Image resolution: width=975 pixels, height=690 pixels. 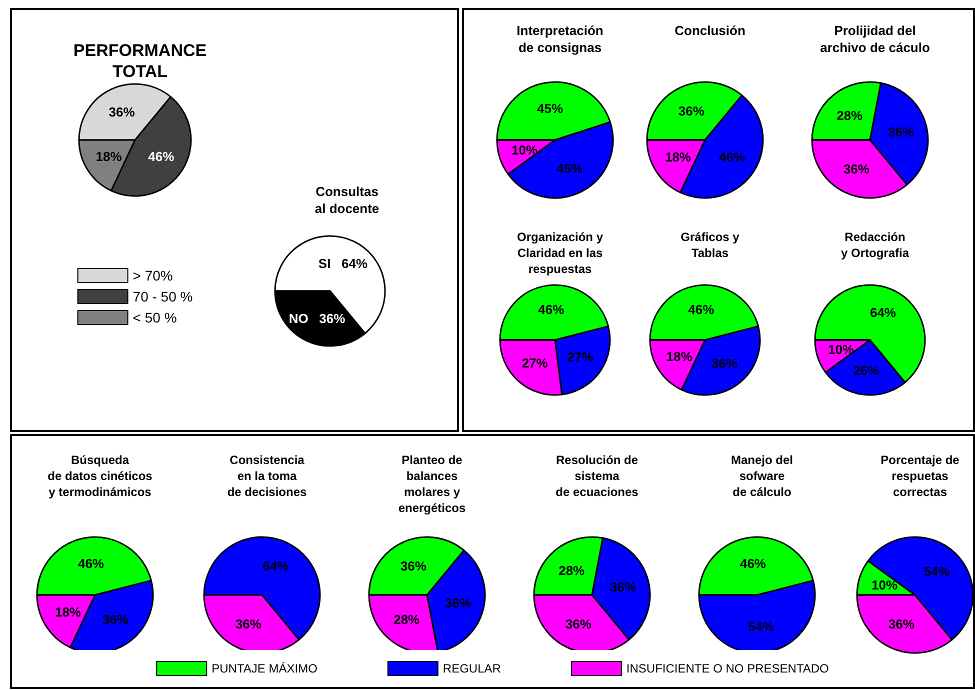 What do you see at coordinates (140, 61) in the screenshot?
I see `chart-title: PERFORMANCE TOTAL` at bounding box center [140, 61].